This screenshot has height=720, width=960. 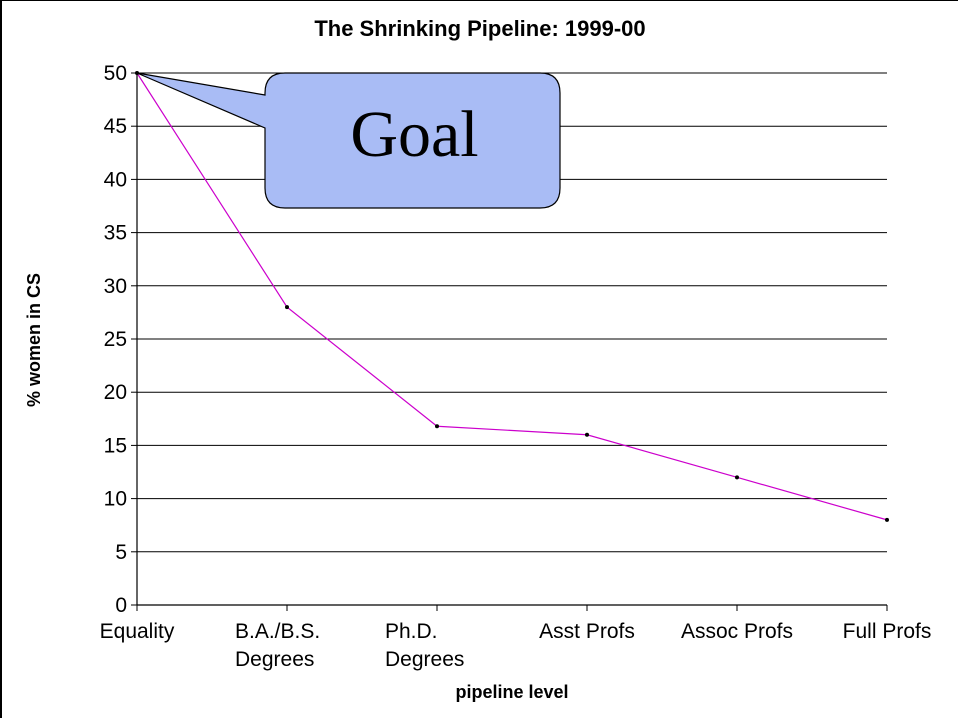 What do you see at coordinates (115, 392) in the screenshot?
I see `y-tick-label: 20` at bounding box center [115, 392].